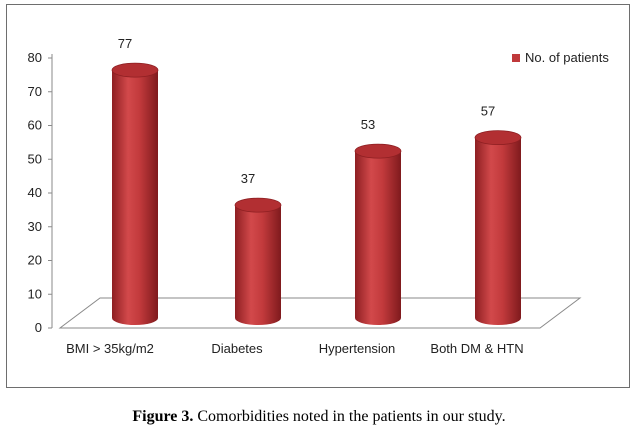 This screenshot has width=638, height=430. Describe the element at coordinates (125, 43) in the screenshot. I see `data-label: 77` at that location.